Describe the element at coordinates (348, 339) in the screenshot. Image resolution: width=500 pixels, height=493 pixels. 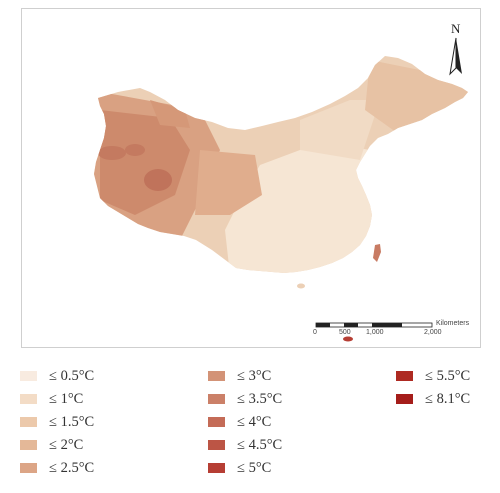
I see `south-china-sea-islands` at that location.